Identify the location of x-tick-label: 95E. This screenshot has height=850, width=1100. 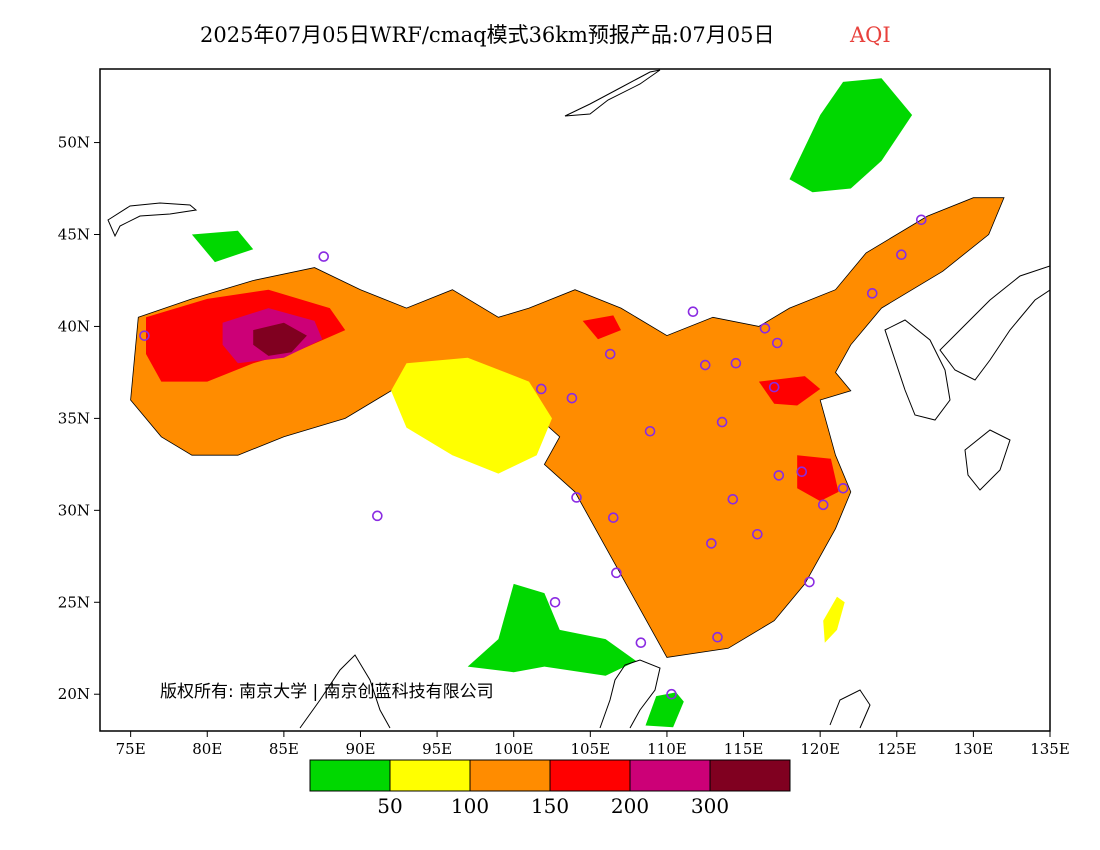
(437, 749).